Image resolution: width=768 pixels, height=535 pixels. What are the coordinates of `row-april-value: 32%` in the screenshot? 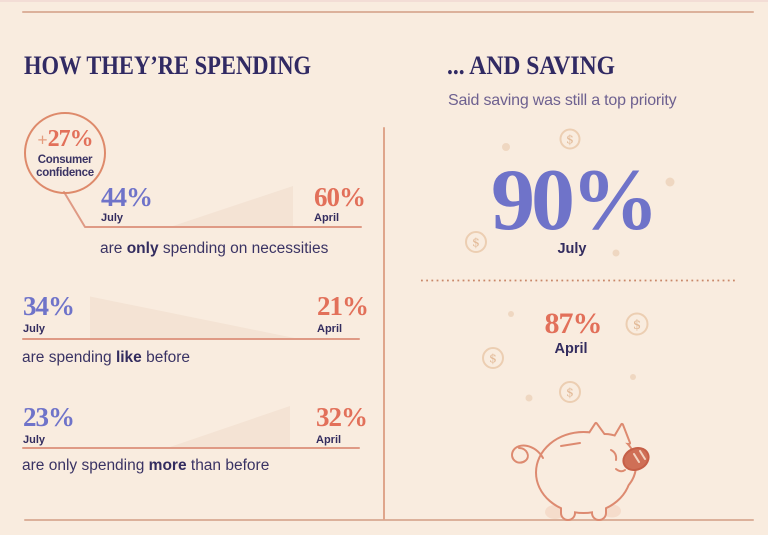 It's located at (342, 417).